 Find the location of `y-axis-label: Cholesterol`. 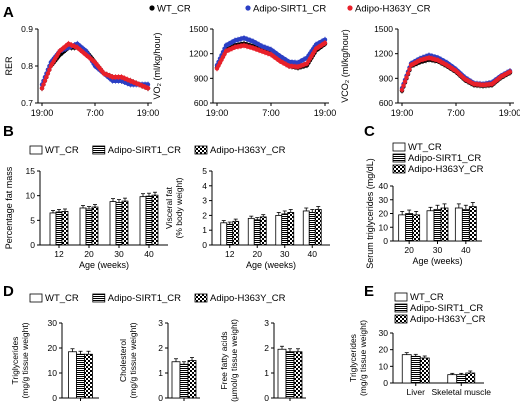

y-axis-label: Cholesterol is located at coordinates (123, 360).